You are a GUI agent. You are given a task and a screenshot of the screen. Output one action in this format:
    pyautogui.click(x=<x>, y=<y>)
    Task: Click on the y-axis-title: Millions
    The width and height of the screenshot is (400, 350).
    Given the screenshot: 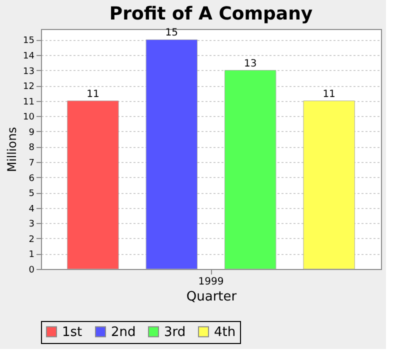 What is the action you would take?
    pyautogui.click(x=12, y=149)
    